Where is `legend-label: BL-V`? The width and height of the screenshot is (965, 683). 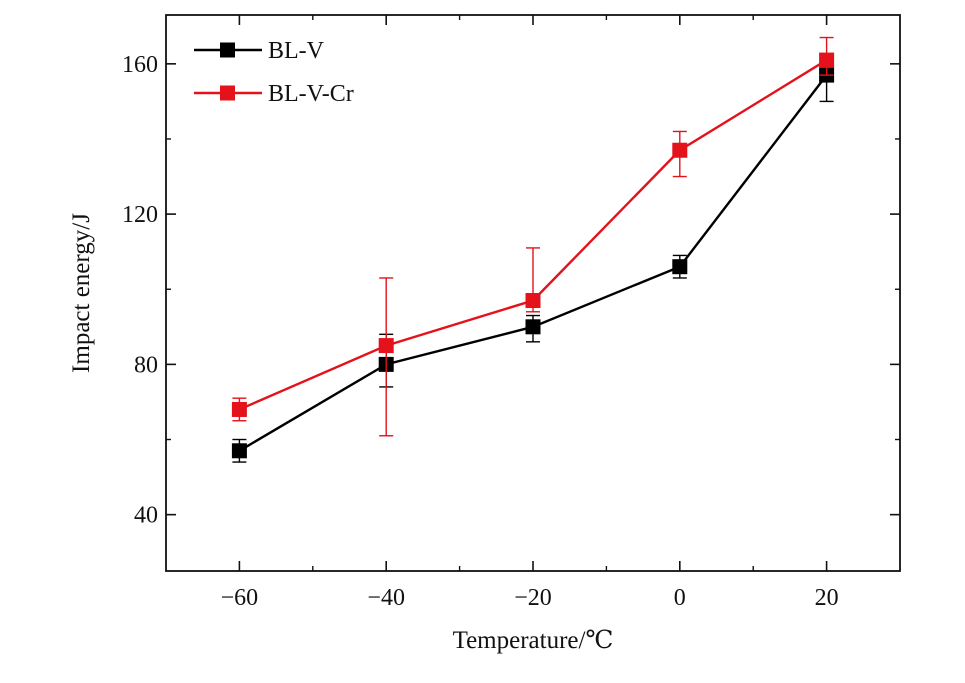 legend-label: BL-V is located at coordinates (296, 51).